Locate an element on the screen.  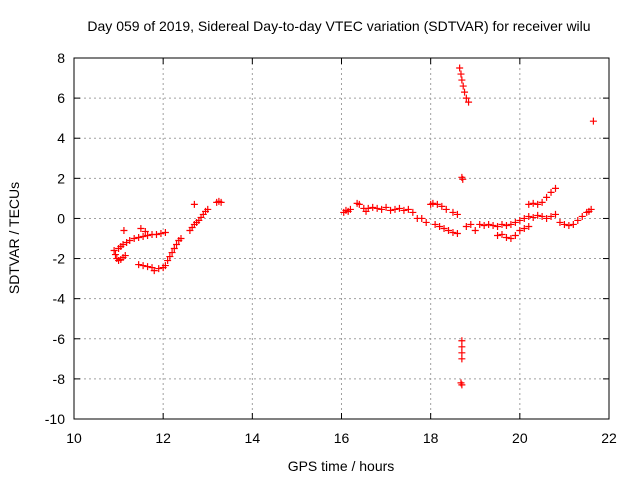
y-tick-label: 2 is located at coordinates (61, 178).